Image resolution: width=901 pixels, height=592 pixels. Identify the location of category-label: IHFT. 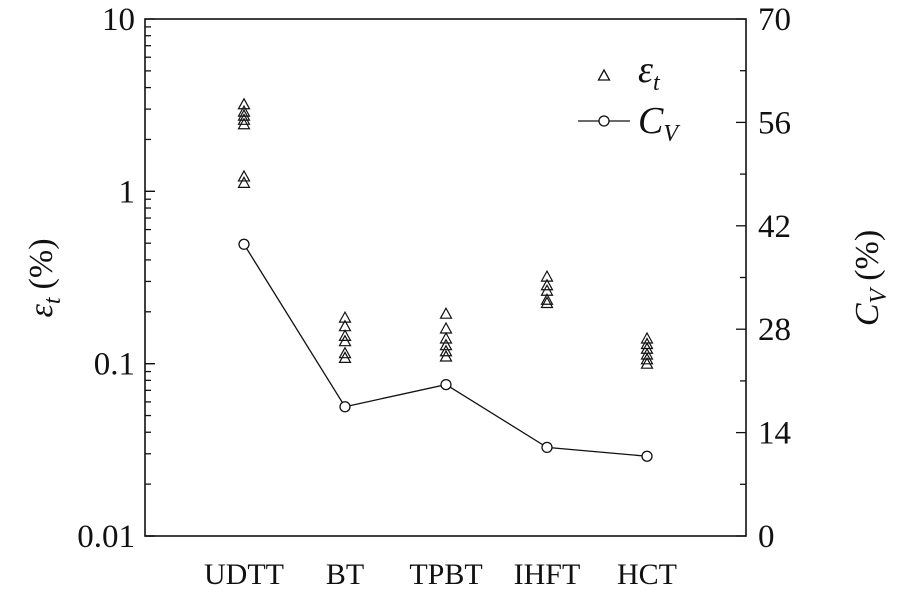
(547, 574).